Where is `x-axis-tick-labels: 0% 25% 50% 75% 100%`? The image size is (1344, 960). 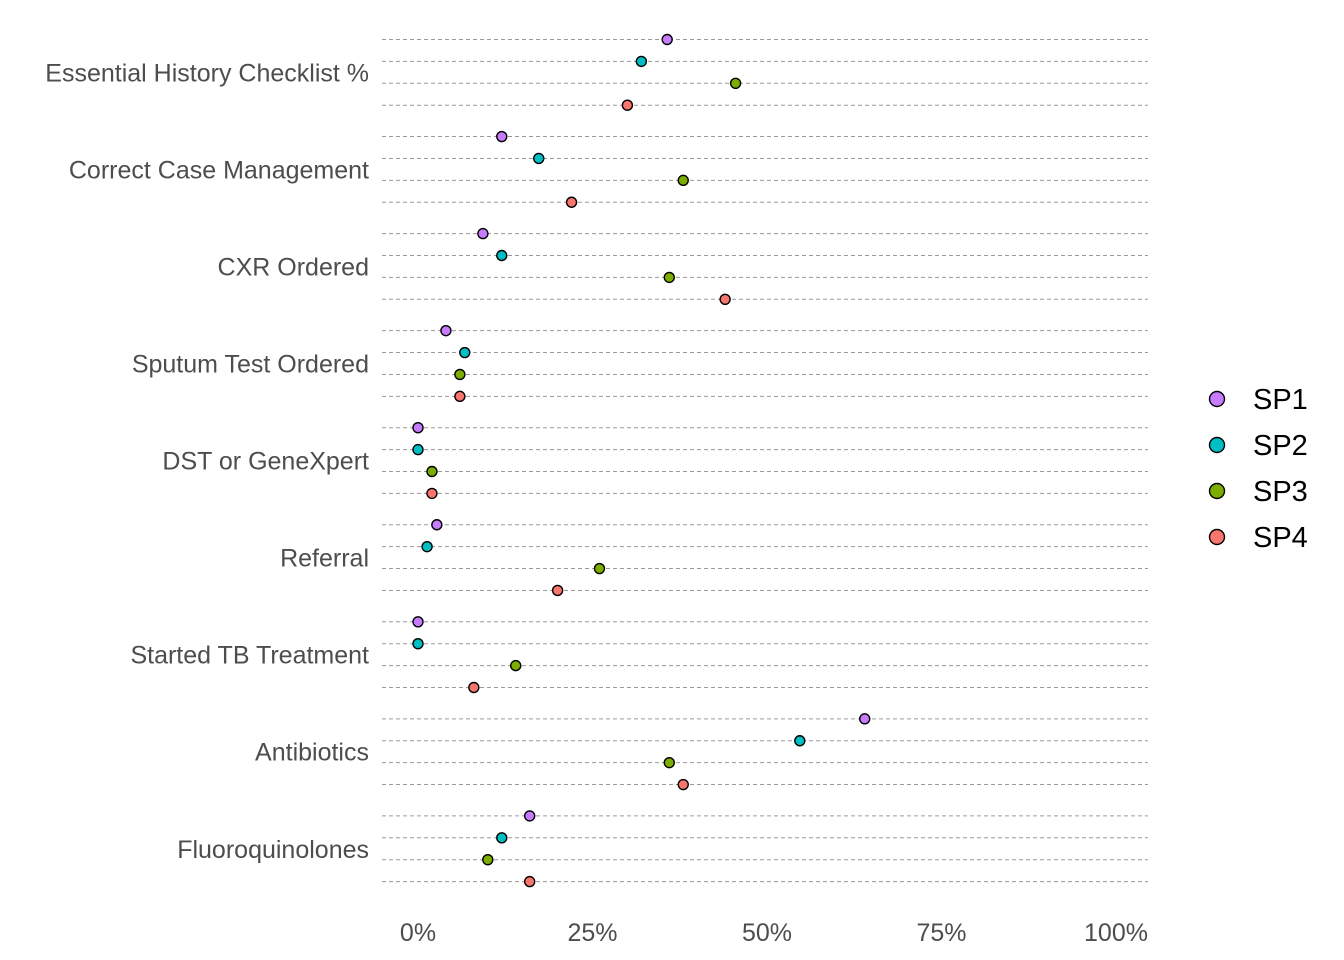 x-axis-tick-labels: 0% 25% 50% 75% 100% is located at coordinates (774, 933).